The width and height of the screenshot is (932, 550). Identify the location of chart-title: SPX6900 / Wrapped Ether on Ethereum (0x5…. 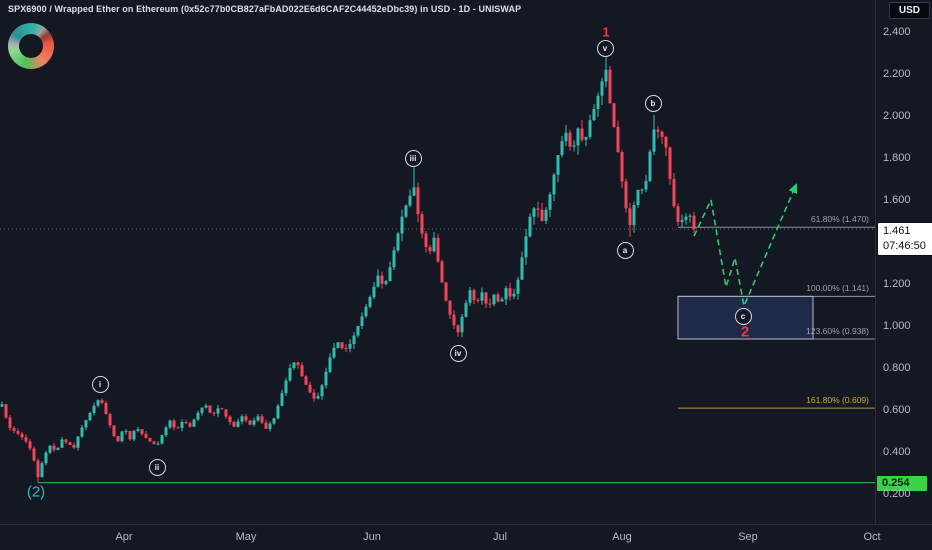
(265, 9).